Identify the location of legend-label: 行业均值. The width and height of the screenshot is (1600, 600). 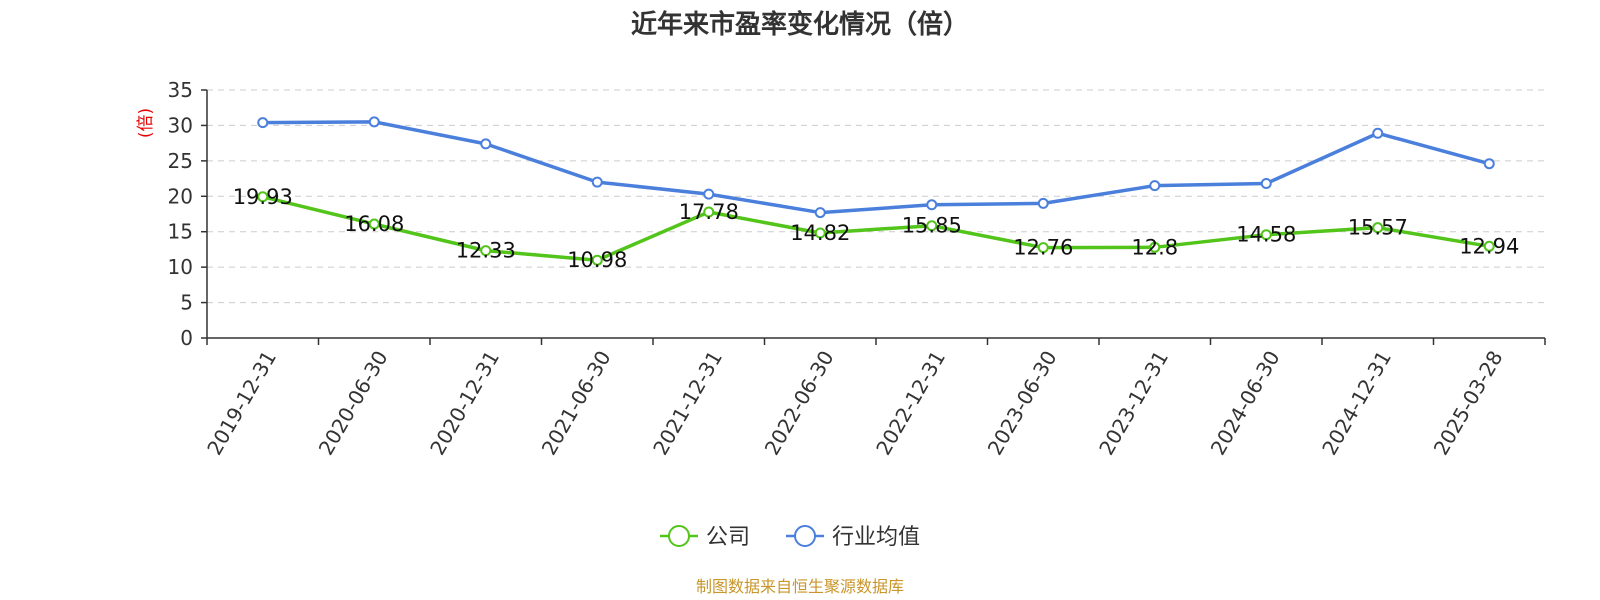
(876, 537).